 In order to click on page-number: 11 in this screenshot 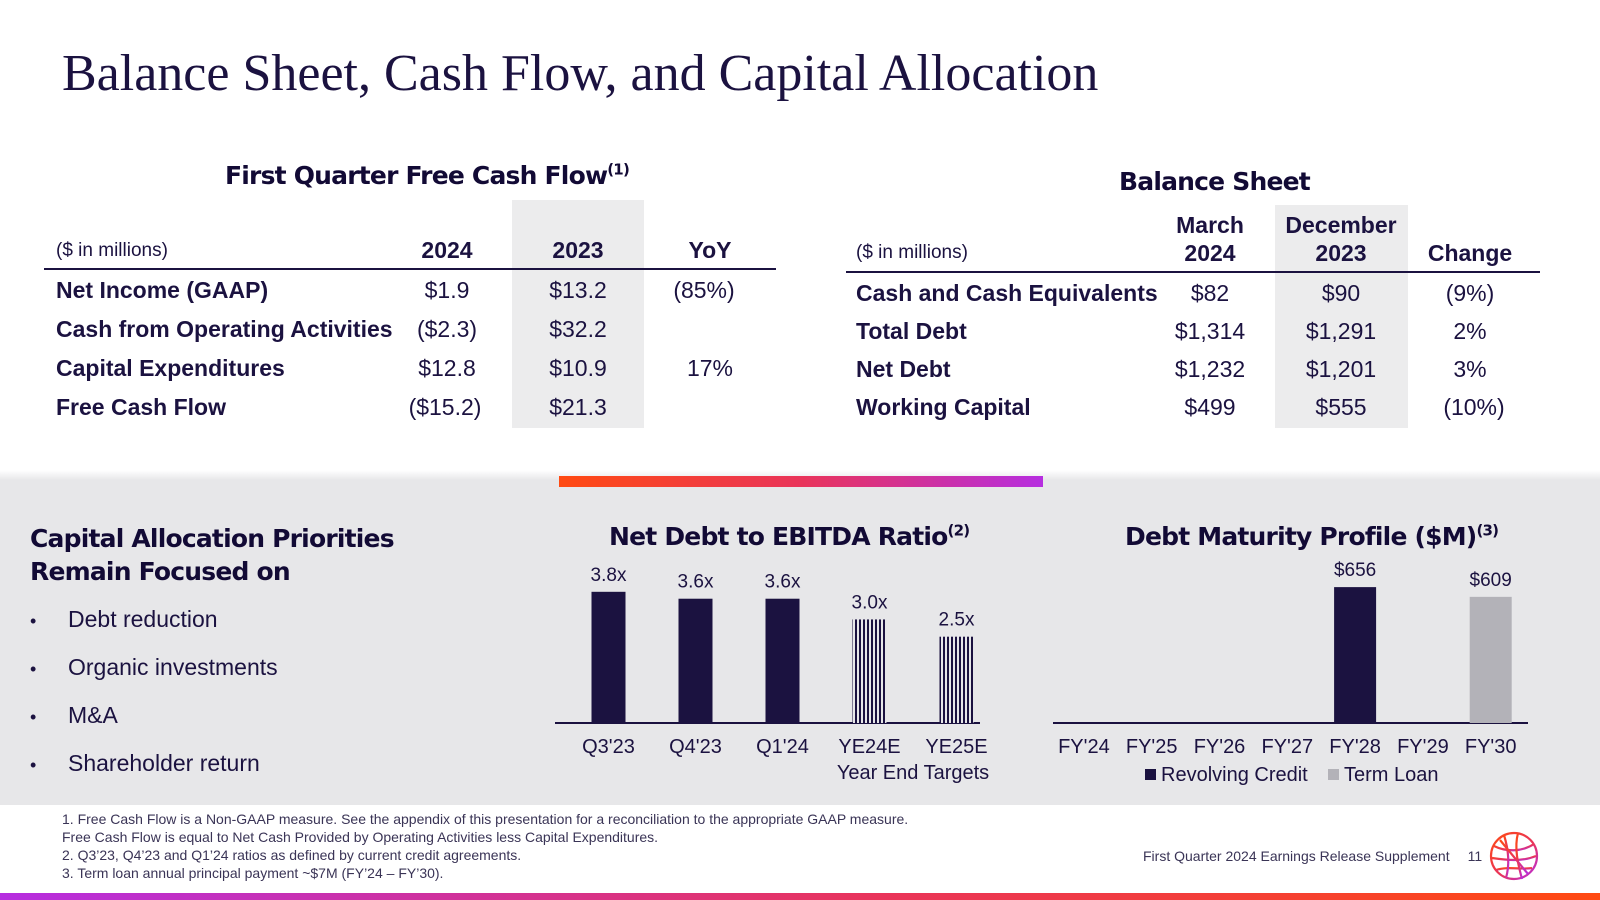, I will do `click(1475, 856)`.